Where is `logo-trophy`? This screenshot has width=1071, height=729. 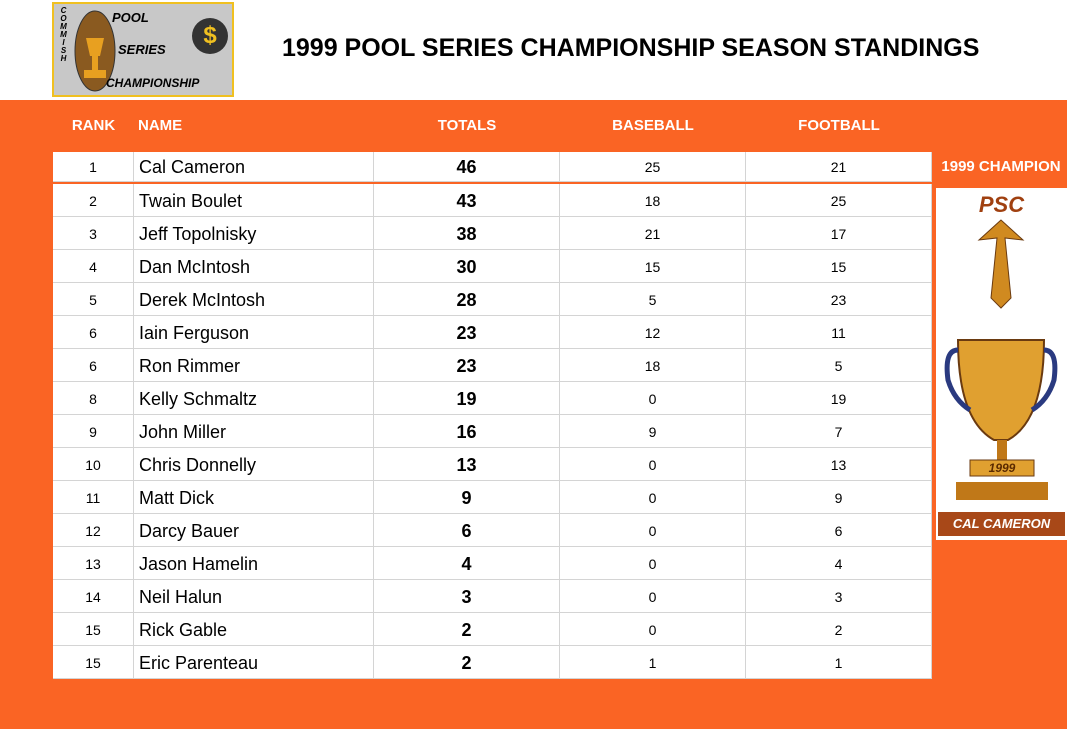
logo-trophy is located at coordinates (95, 51).